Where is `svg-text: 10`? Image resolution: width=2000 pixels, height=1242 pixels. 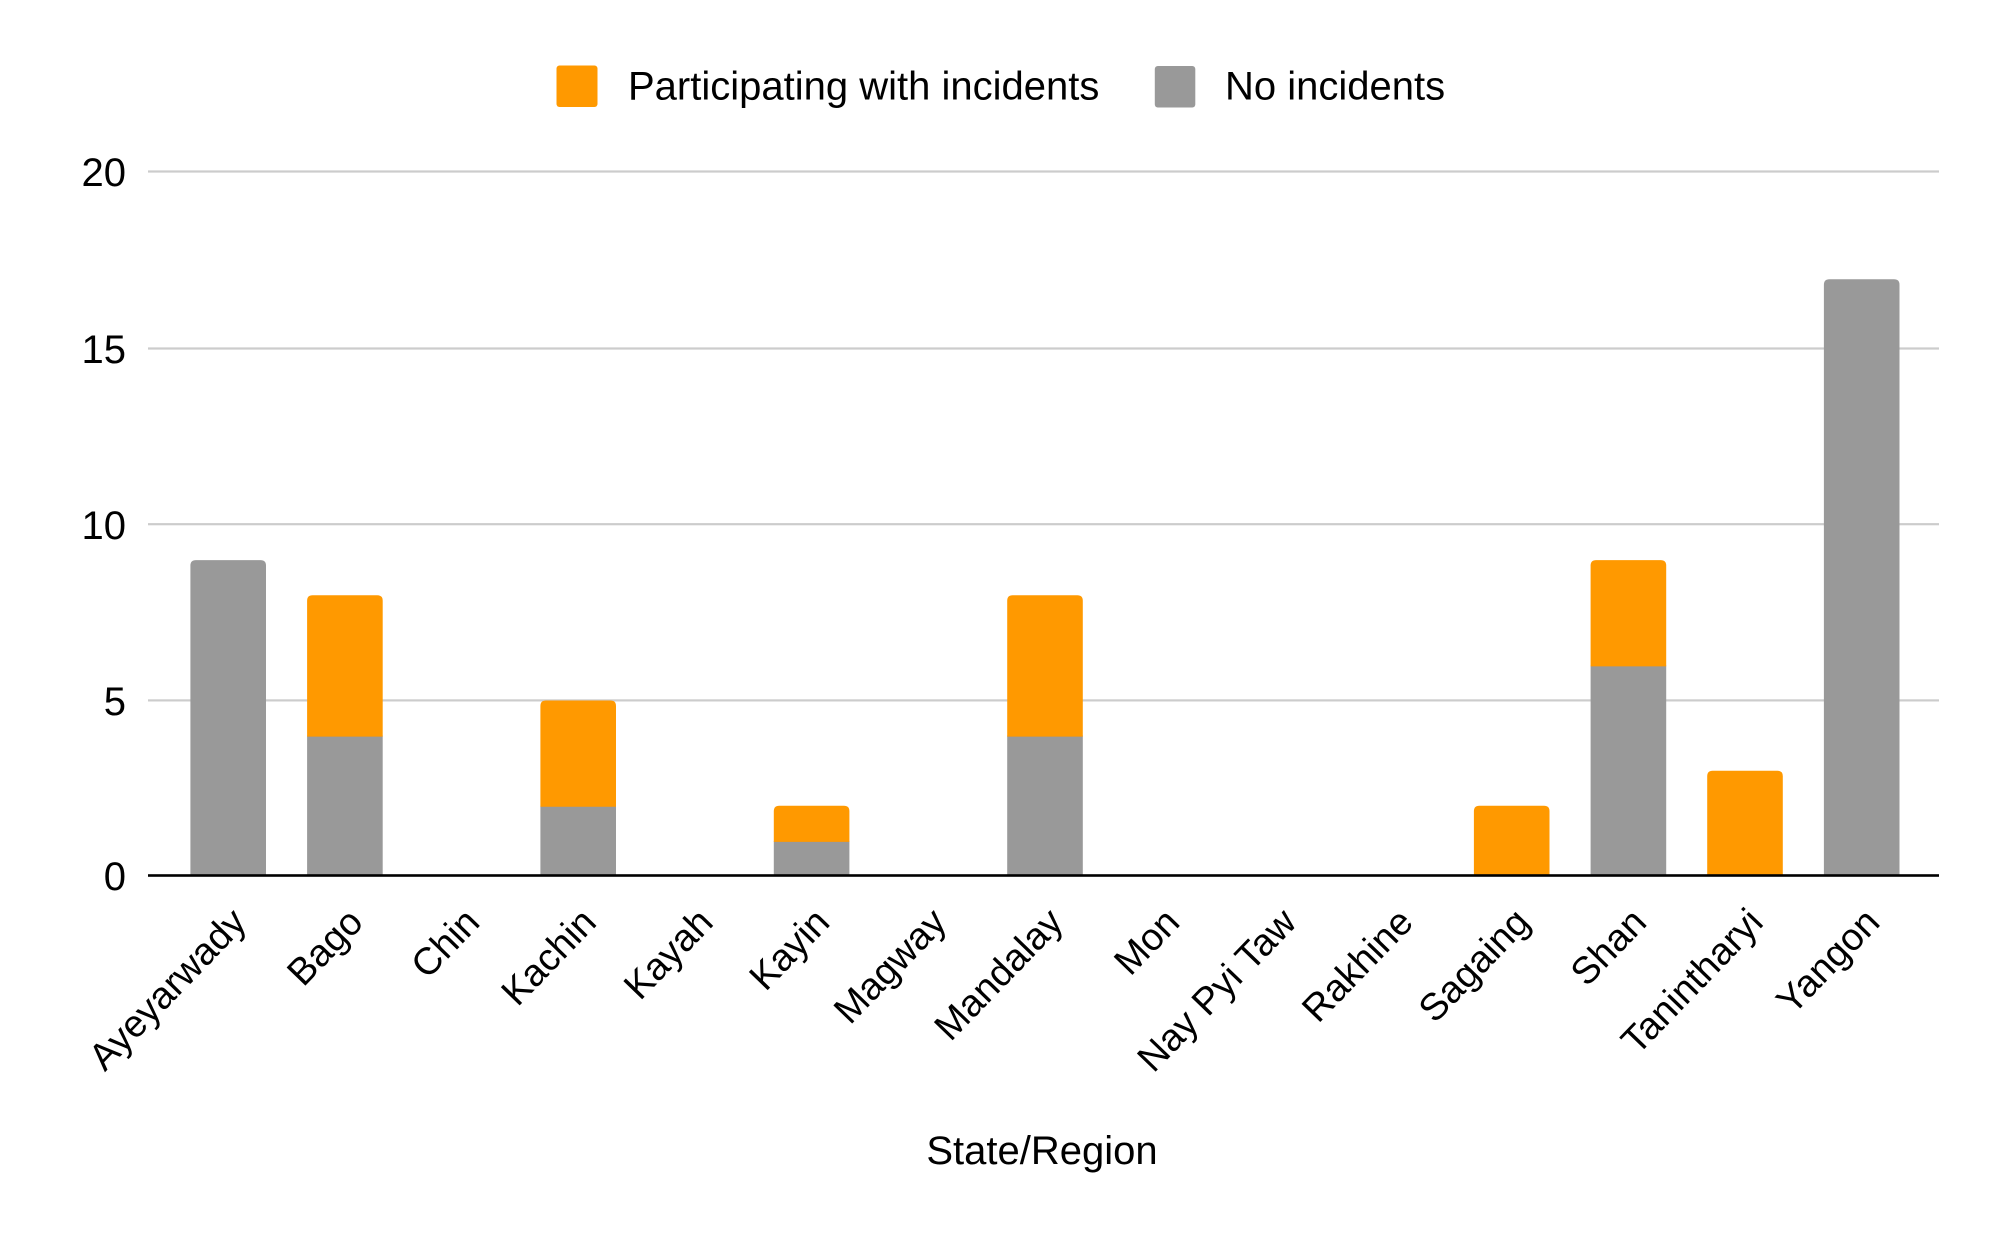 svg-text: 10 is located at coordinates (104, 526).